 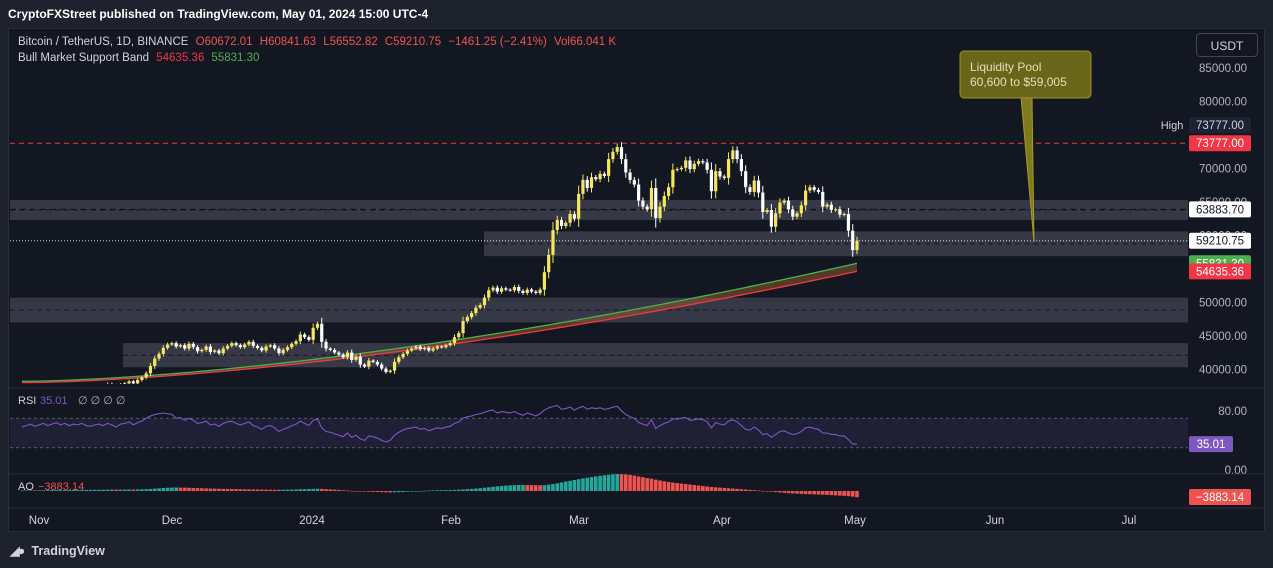 What do you see at coordinates (84, 58) in the screenshot?
I see `indicator-name: Bull Market Support Band` at bounding box center [84, 58].